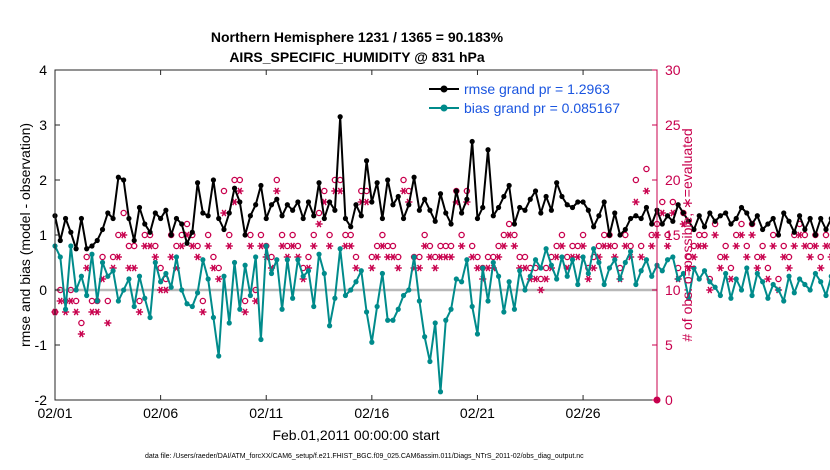 The image size is (830, 470). What do you see at coordinates (266, 413) in the screenshot?
I see `x-tick-label: 02/11` at bounding box center [266, 413].